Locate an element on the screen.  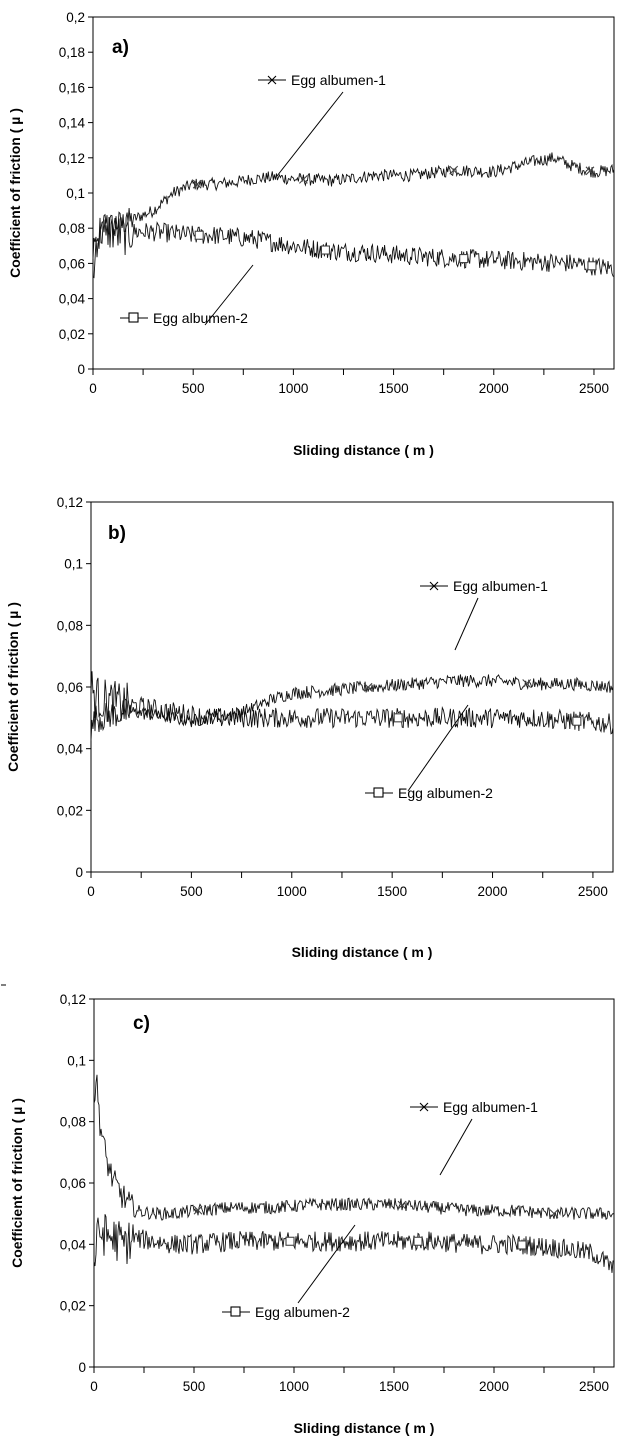
panel-label: b) is located at coordinates (117, 533).